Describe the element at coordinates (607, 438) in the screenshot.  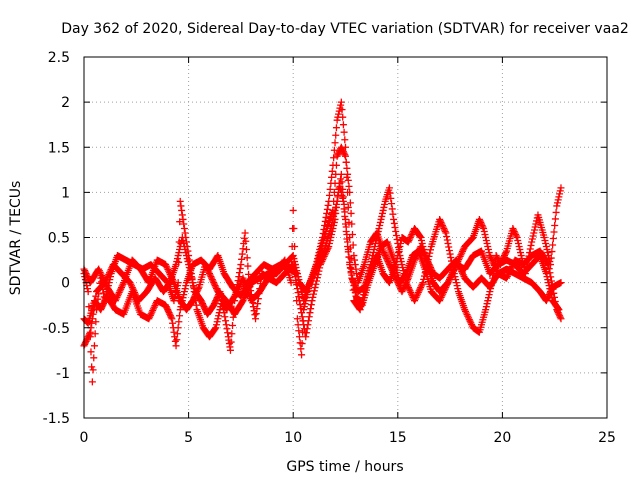
I see `x-tick-label: 25` at that location.